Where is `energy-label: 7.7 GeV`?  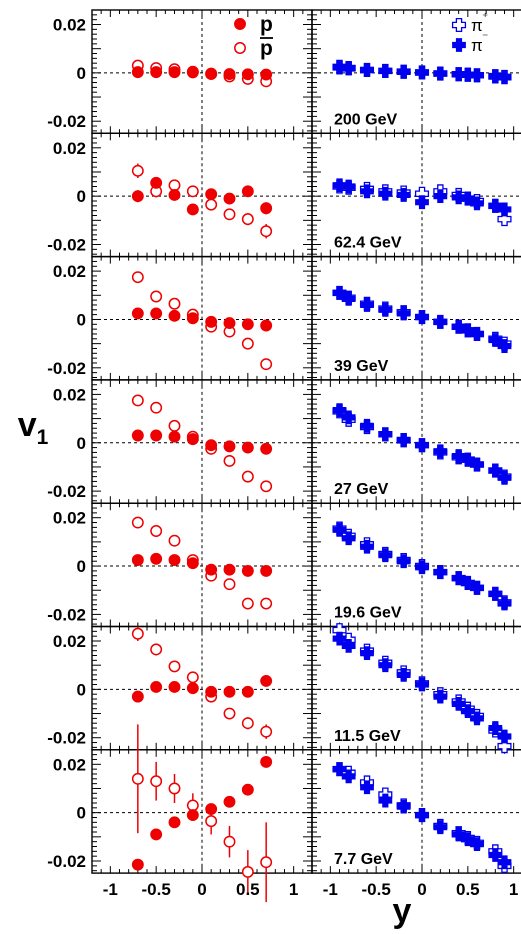 energy-label: 7.7 GeV is located at coordinates (363, 859).